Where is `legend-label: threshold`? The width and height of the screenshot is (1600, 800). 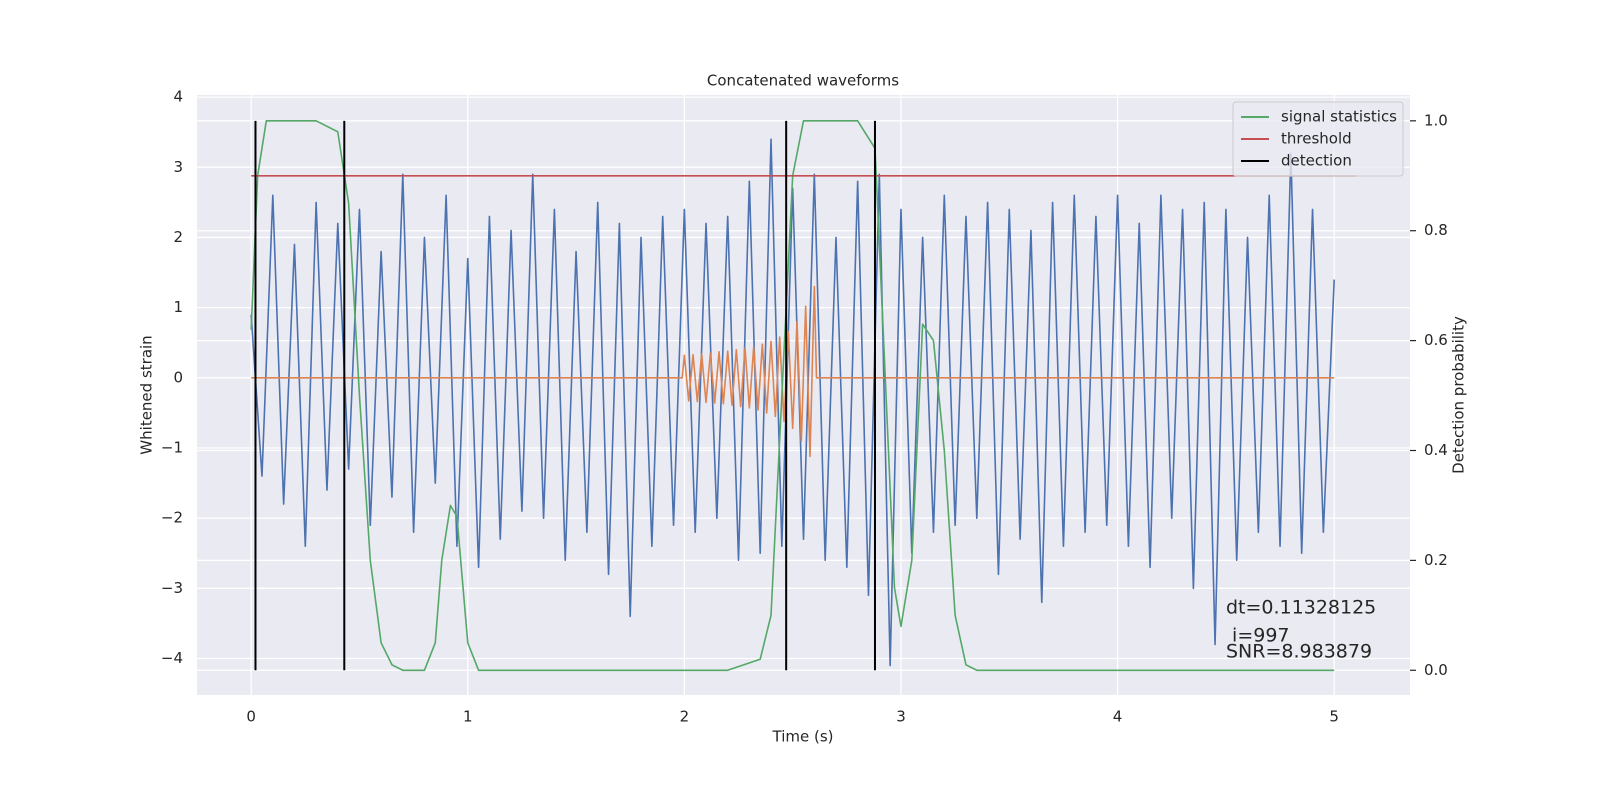
legend-label: threshold is located at coordinates (1316, 139).